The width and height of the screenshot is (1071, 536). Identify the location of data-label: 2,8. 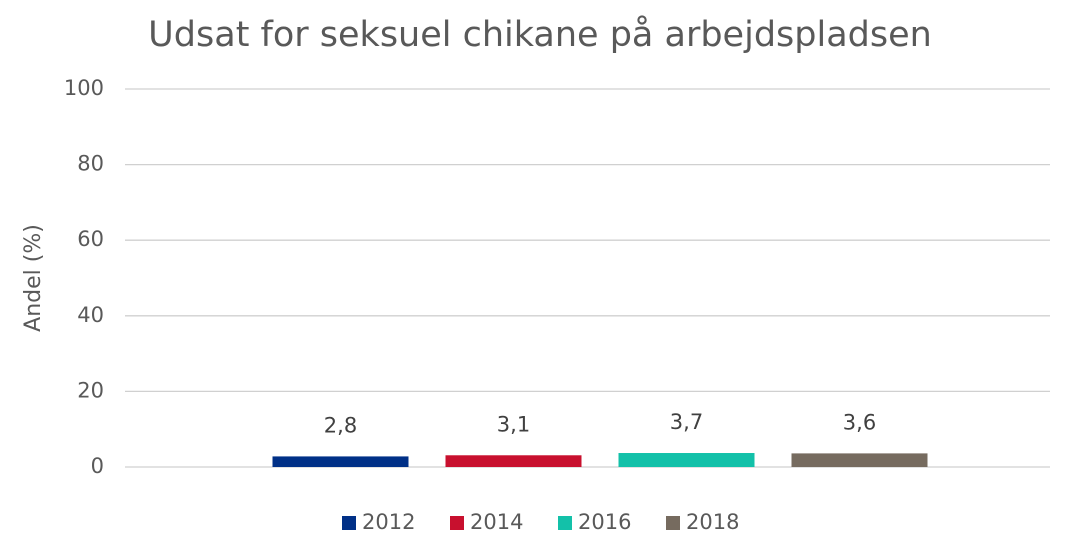
(340, 425).